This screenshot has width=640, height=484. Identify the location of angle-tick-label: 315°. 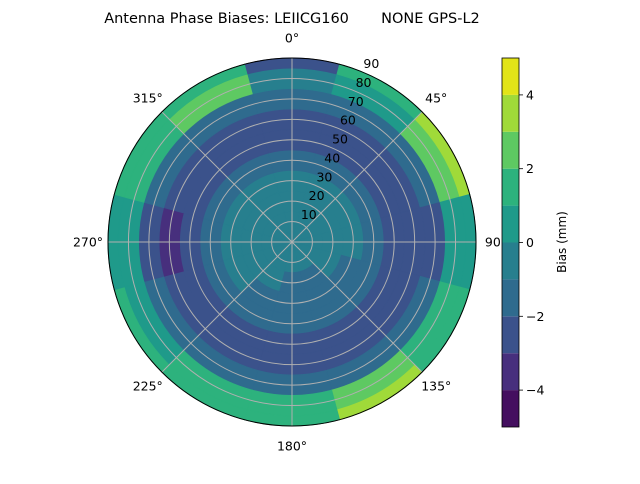
(148, 97).